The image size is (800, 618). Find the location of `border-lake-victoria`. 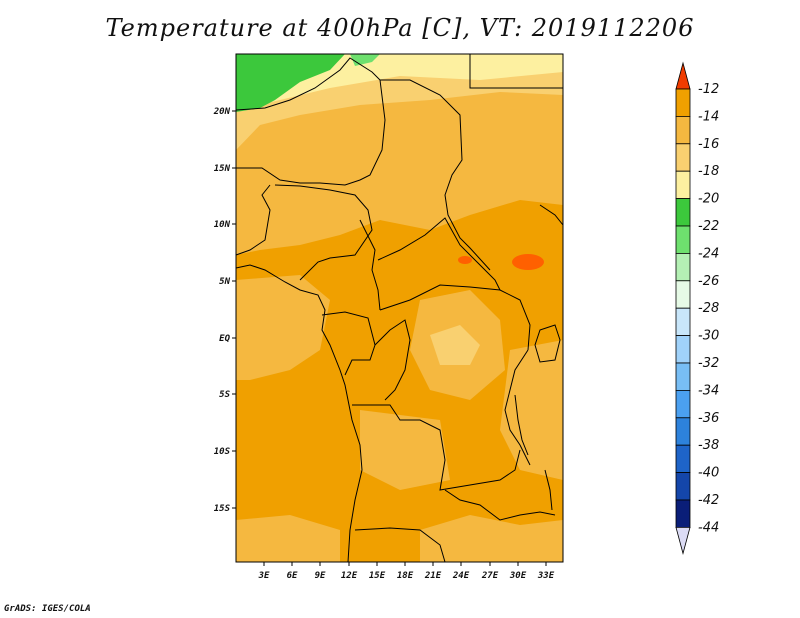

border-lake-victoria is located at coordinates (547, 343).